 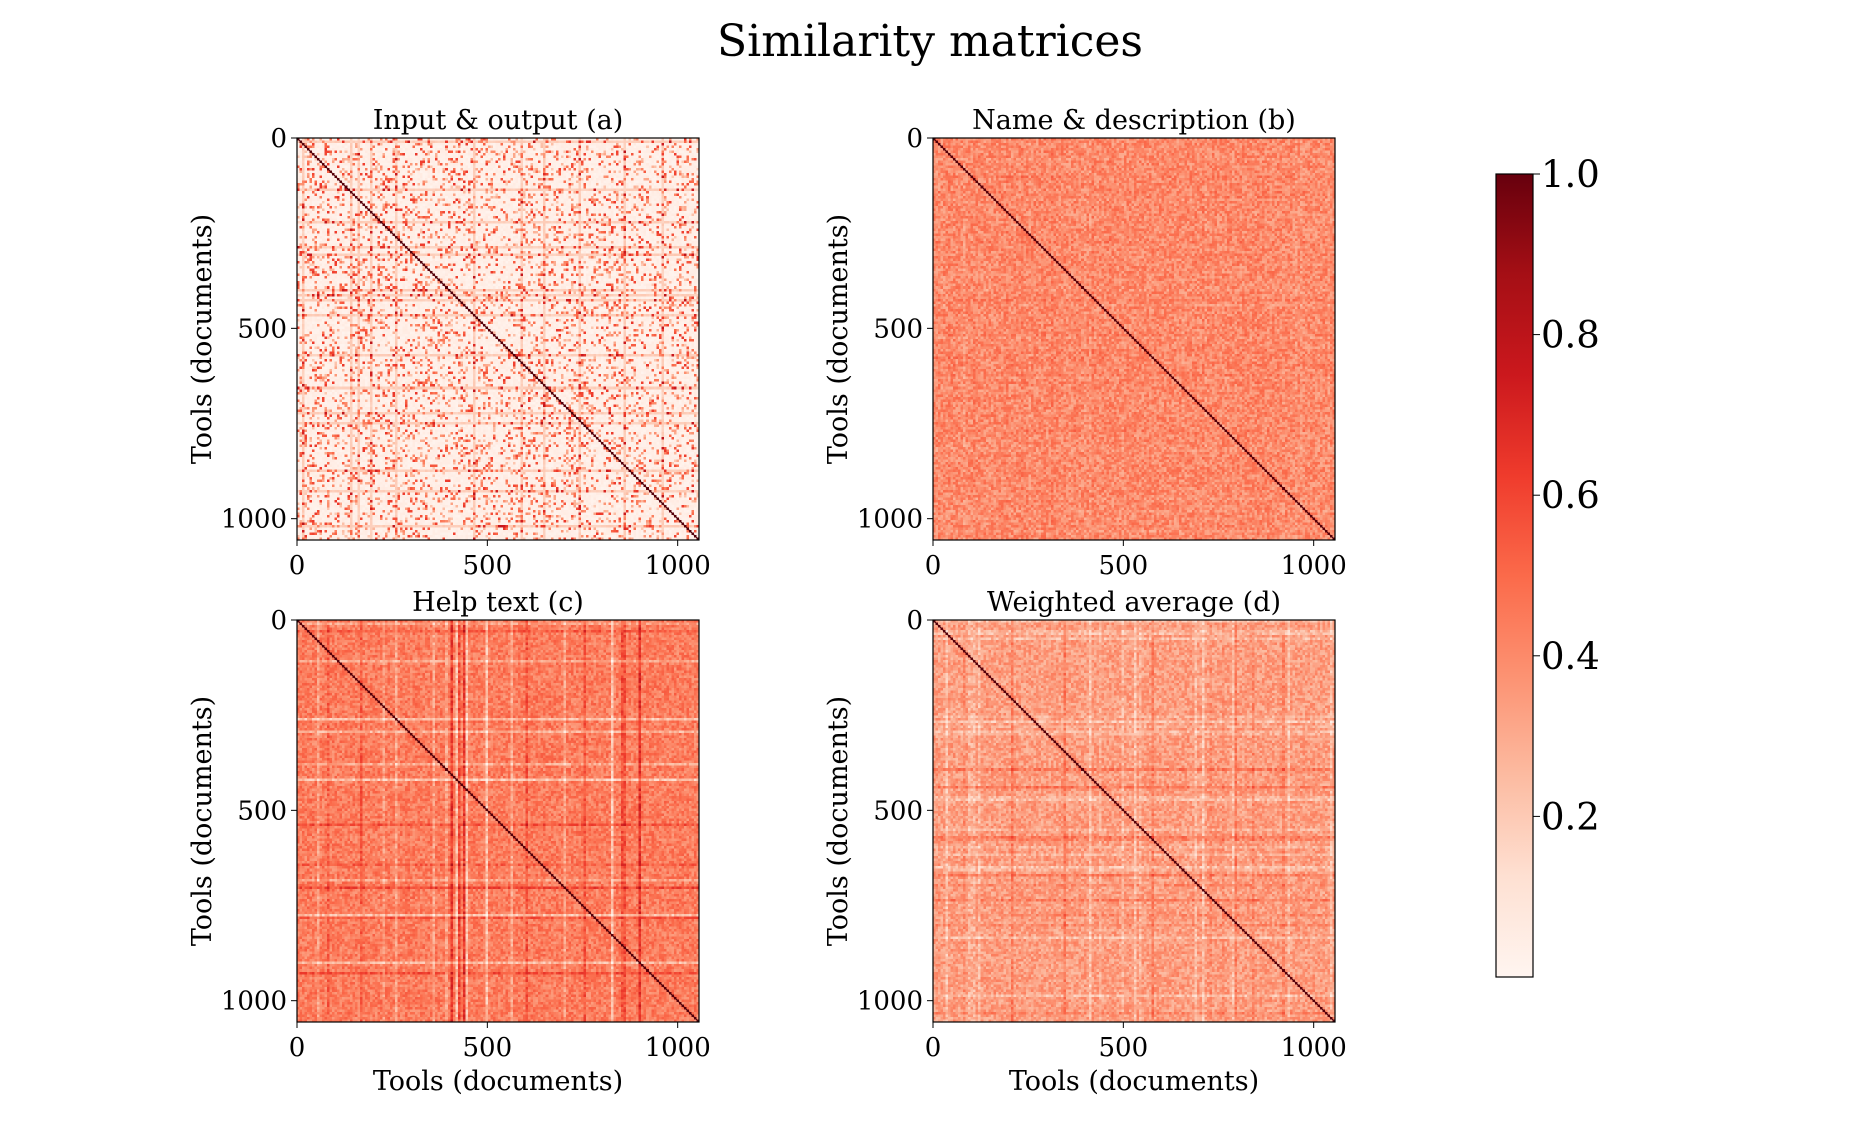 I want to click on colorbar-tick-label: 1.0, so click(x=1570, y=174).